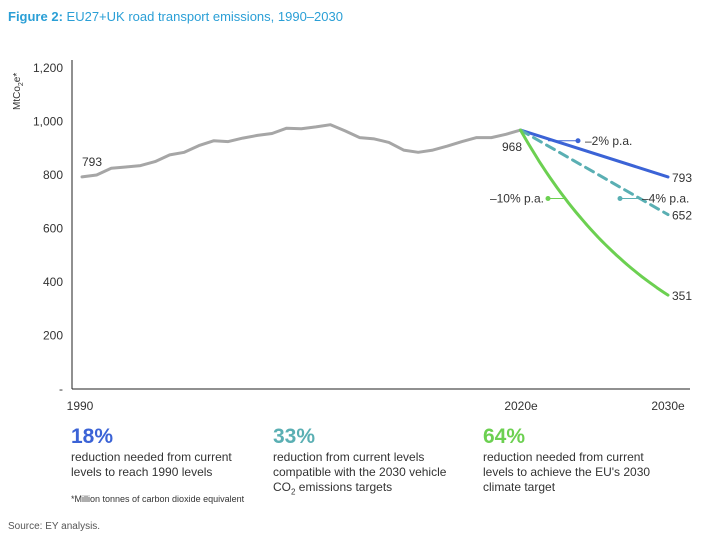 The width and height of the screenshot is (706, 544). I want to click on leader-dot-2pct, so click(578, 141).